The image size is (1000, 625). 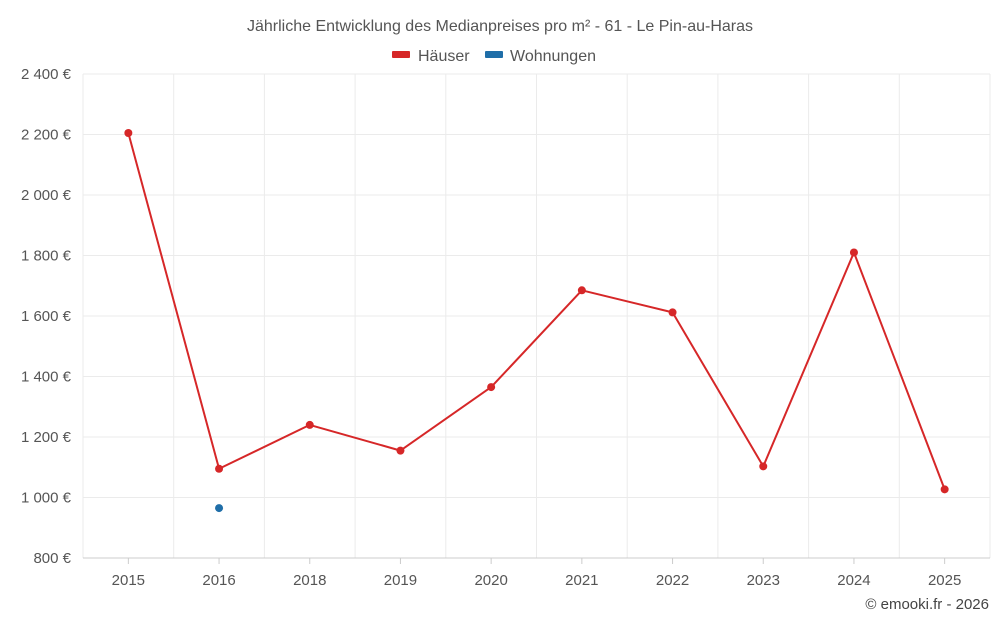 What do you see at coordinates (763, 580) in the screenshot?
I see `x-tick-label: 2023` at bounding box center [763, 580].